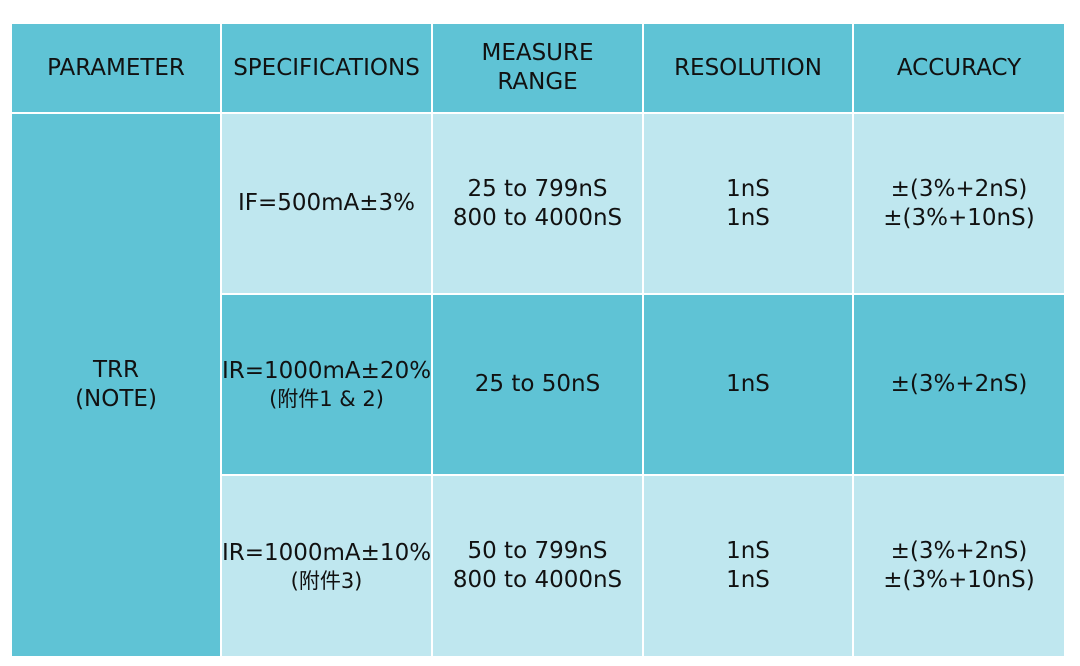 Image resolution: width=1080 pixels, height=666 pixels. Describe the element at coordinates (748, 217) in the screenshot. I see `row-1-resolution-line-2: 1nS` at that location.